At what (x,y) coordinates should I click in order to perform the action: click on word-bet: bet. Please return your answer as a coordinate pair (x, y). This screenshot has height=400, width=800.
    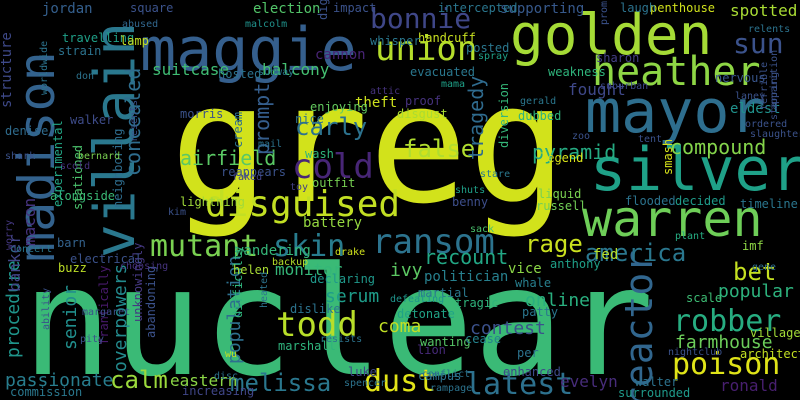
    Looking at the image, I should click on (755, 272).